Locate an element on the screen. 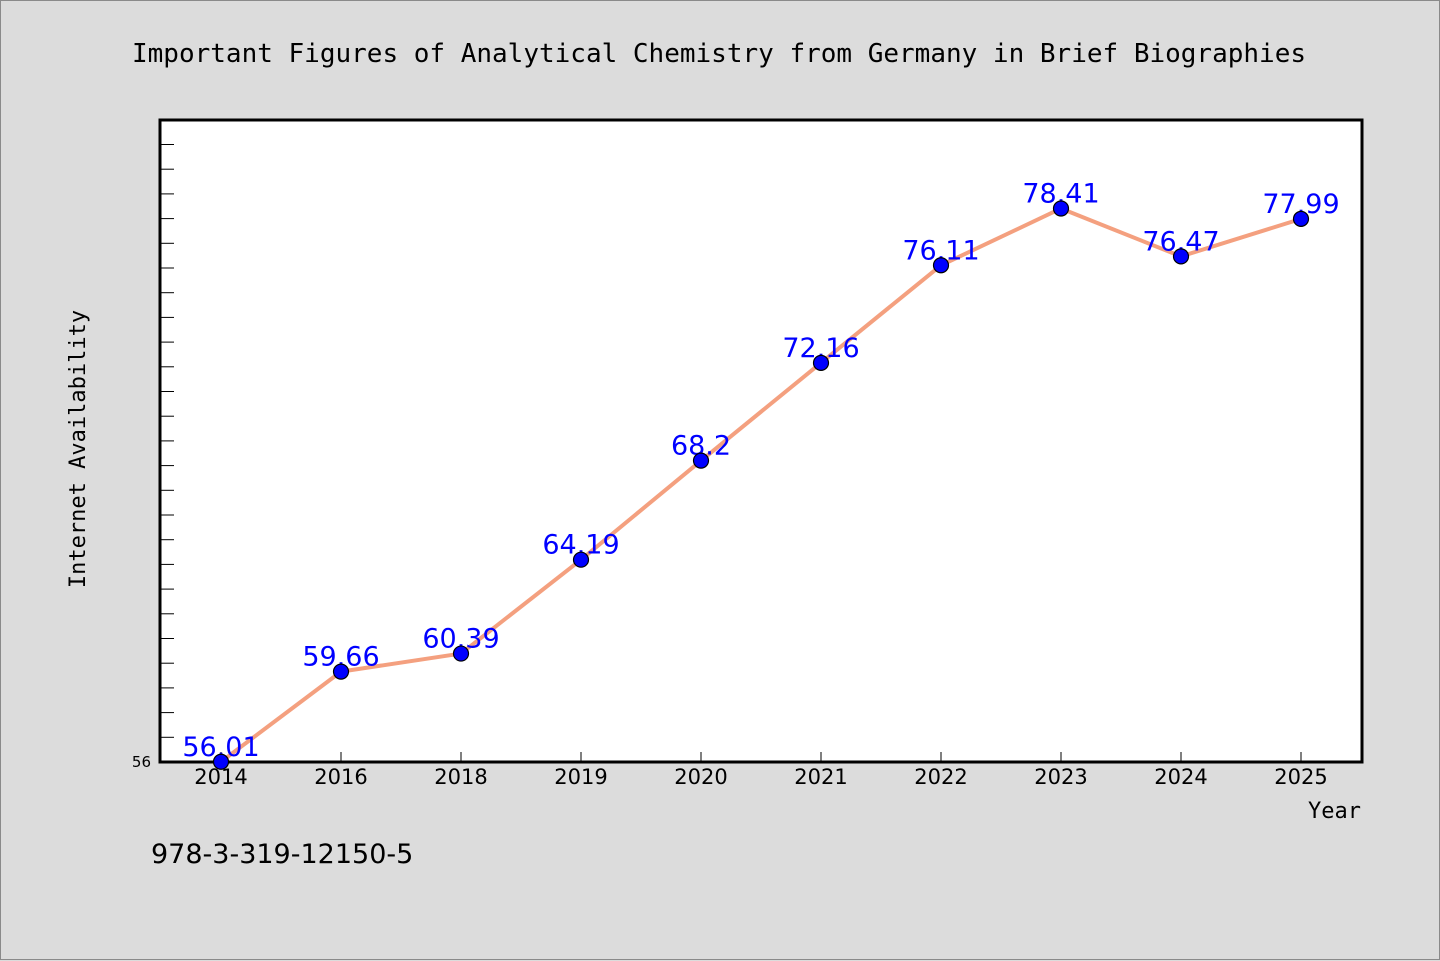 The height and width of the screenshot is (961, 1440). y-axis-ticks is located at coordinates (167, 453).